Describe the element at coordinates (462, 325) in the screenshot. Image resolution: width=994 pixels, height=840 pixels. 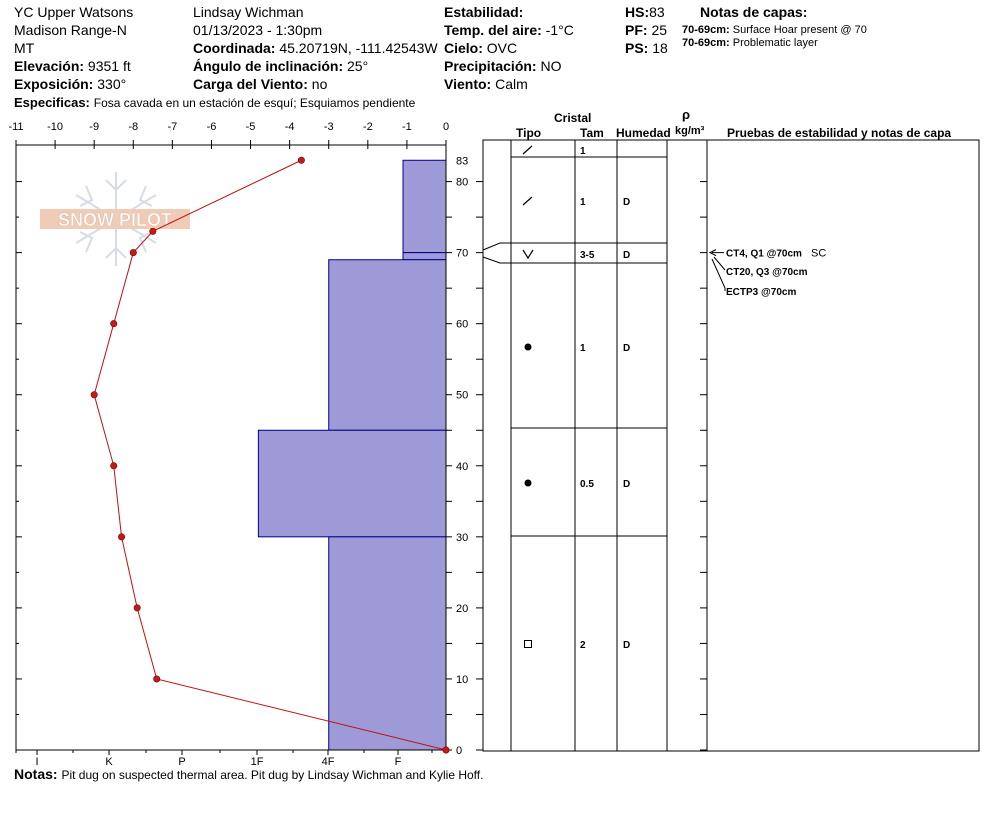
I see `height-tick-label: 60` at that location.